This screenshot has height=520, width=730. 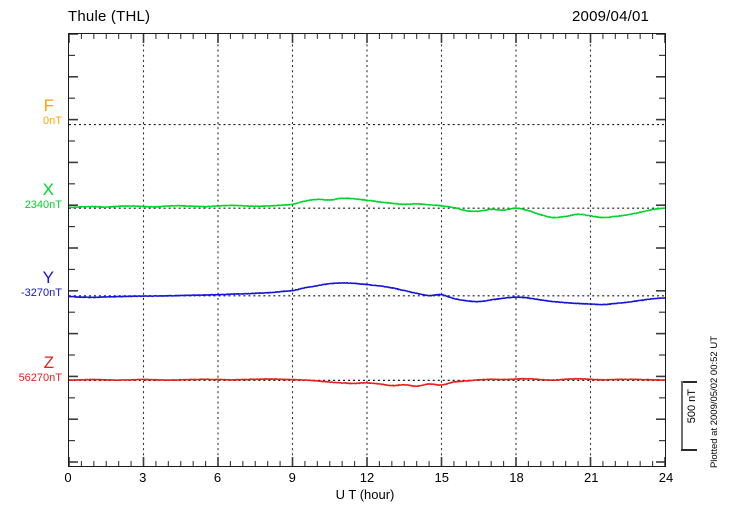 I want to click on component-baseline-value-x: 2340nT, so click(x=43, y=205).